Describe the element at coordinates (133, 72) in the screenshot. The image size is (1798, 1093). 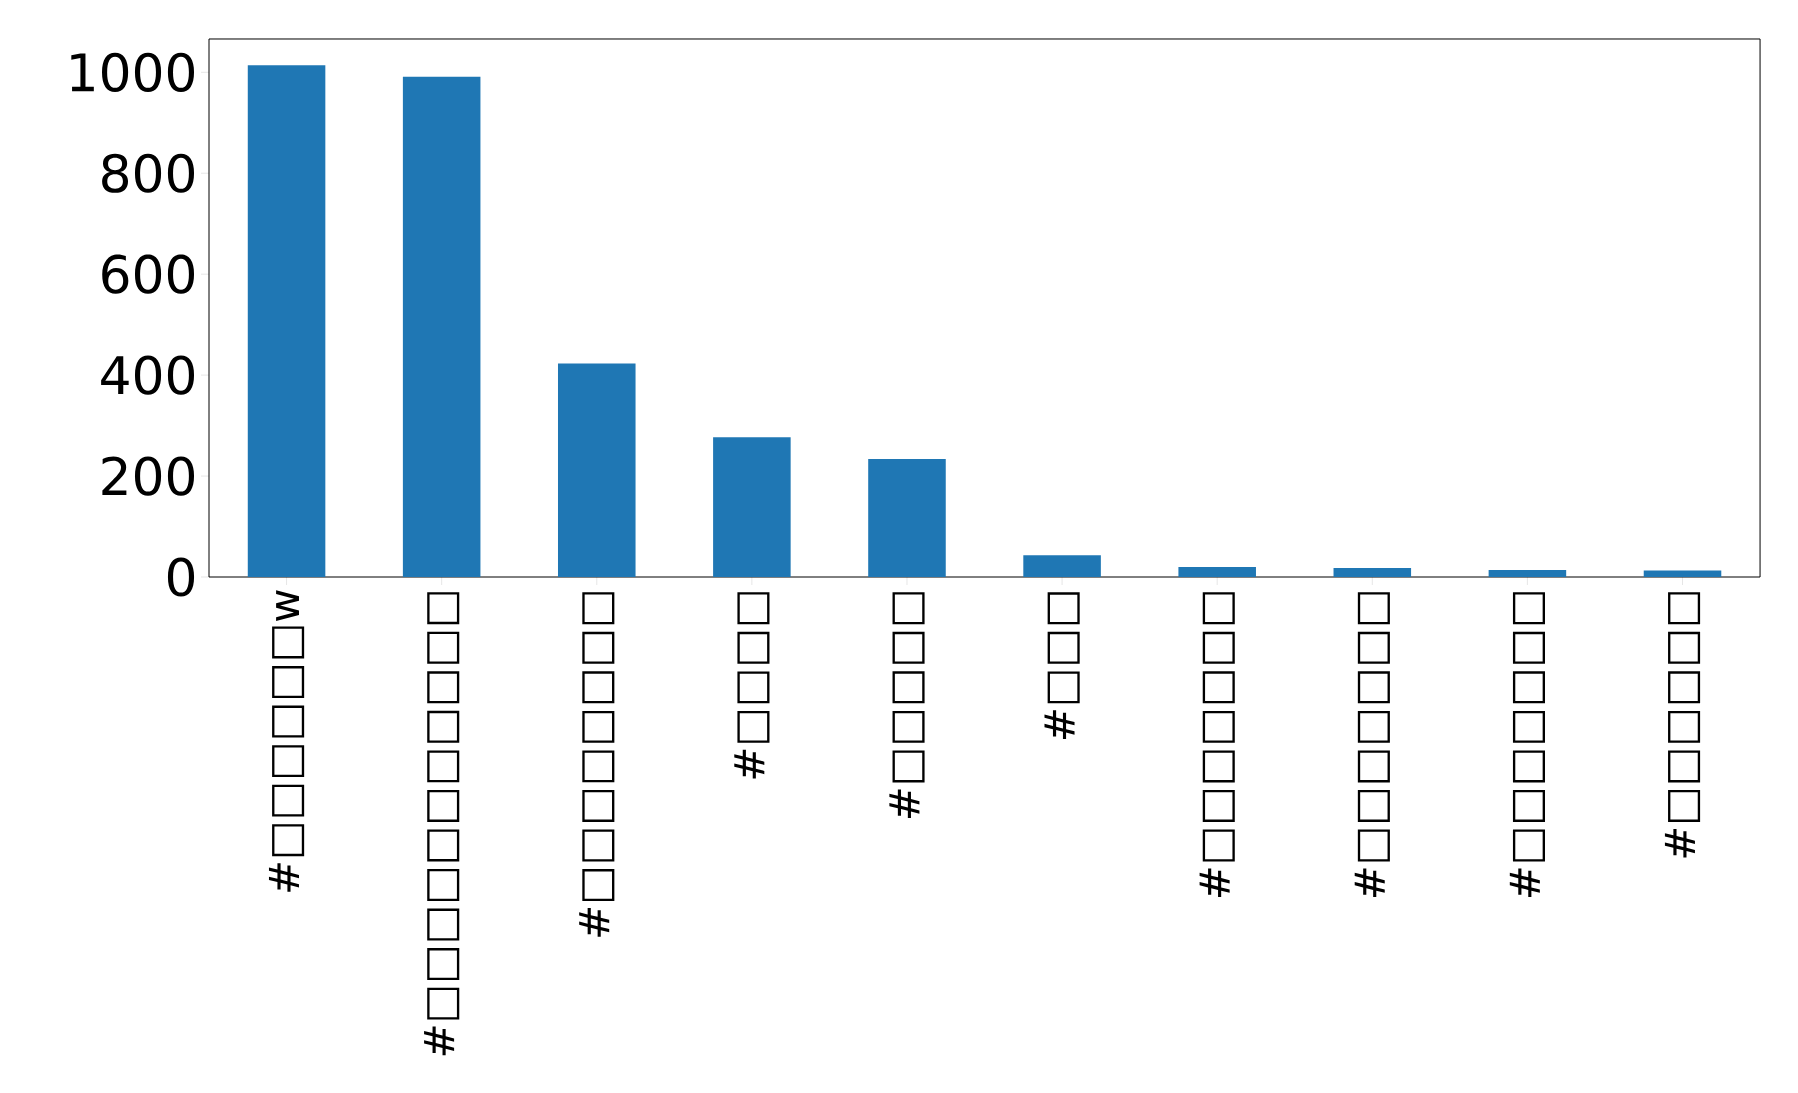
I see `y-tick-label: 1000` at that location.